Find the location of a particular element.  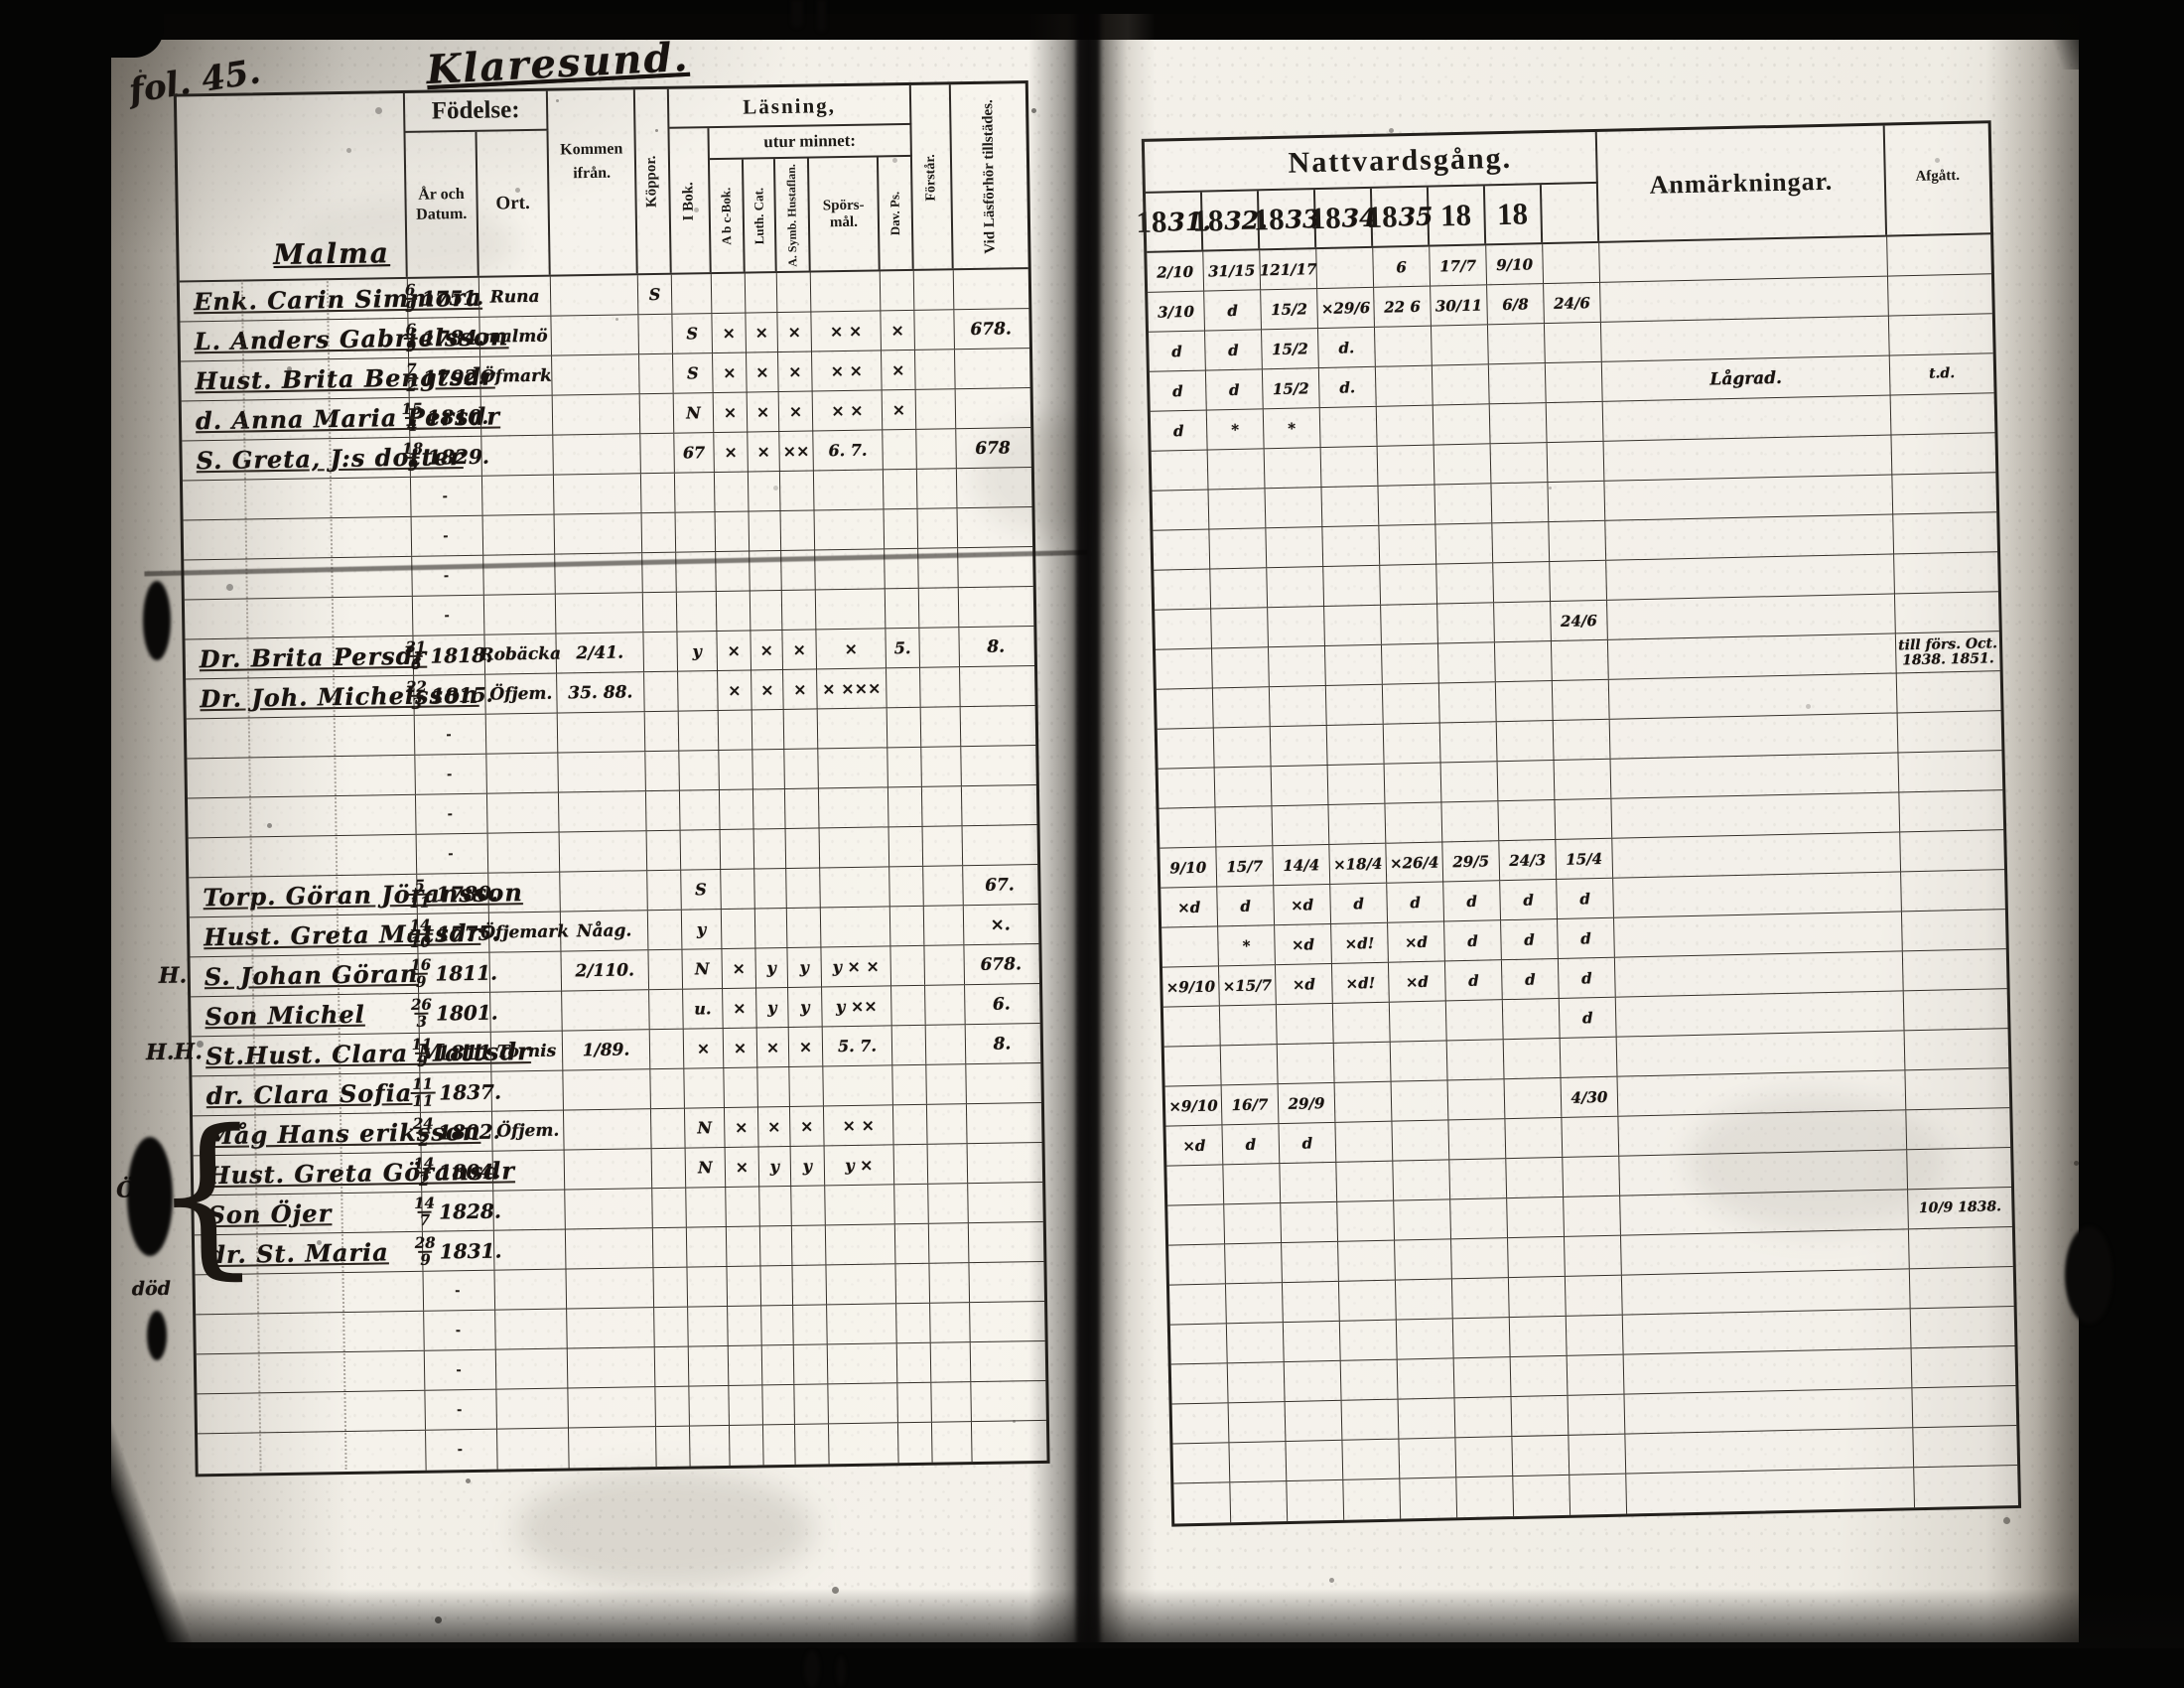

cell-year-1831: 9/10 is located at coordinates (1189, 867).